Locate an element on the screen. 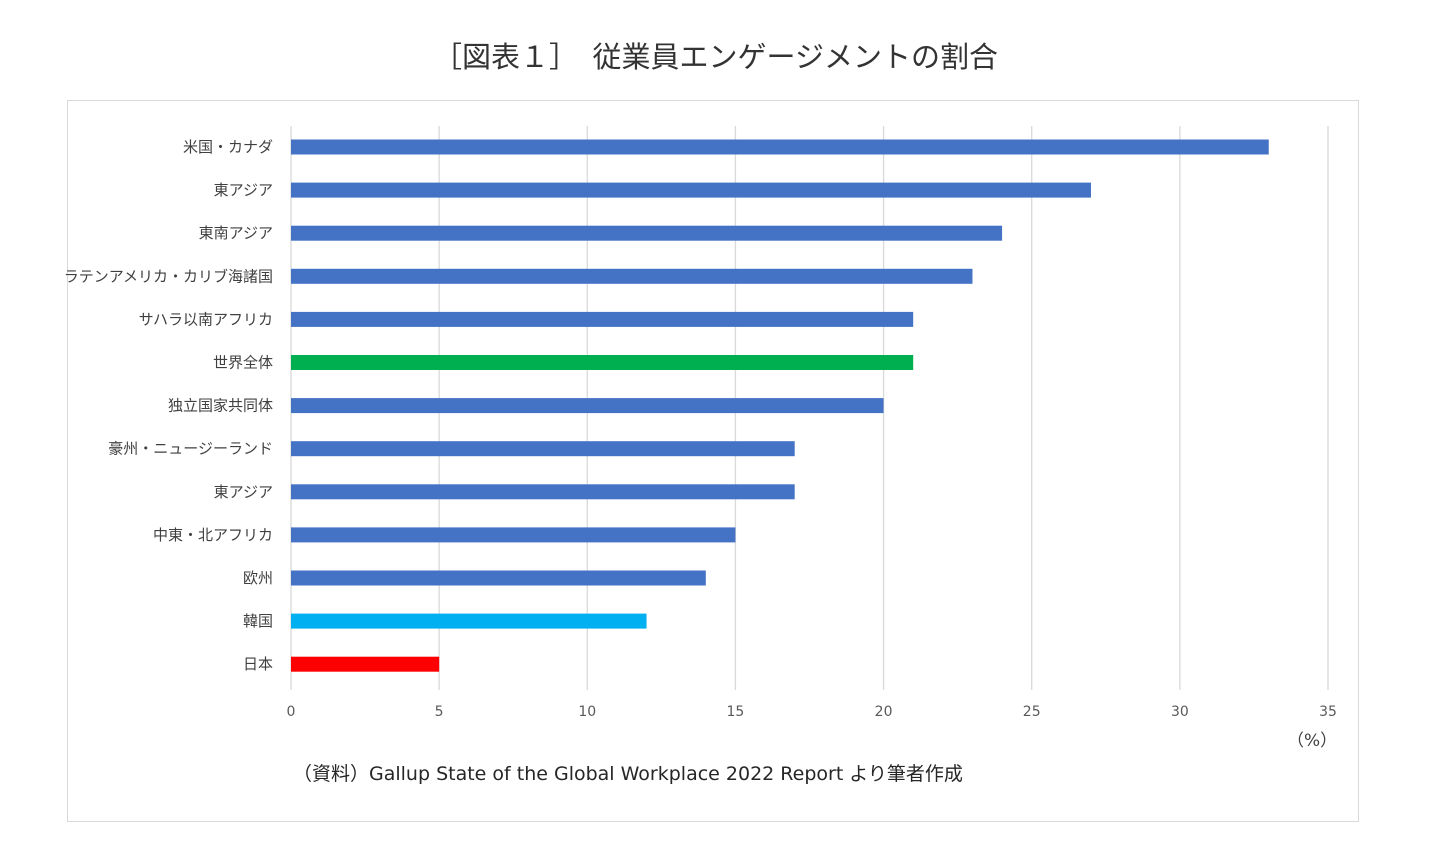  category-label: 世界全体 is located at coordinates (243, 363).